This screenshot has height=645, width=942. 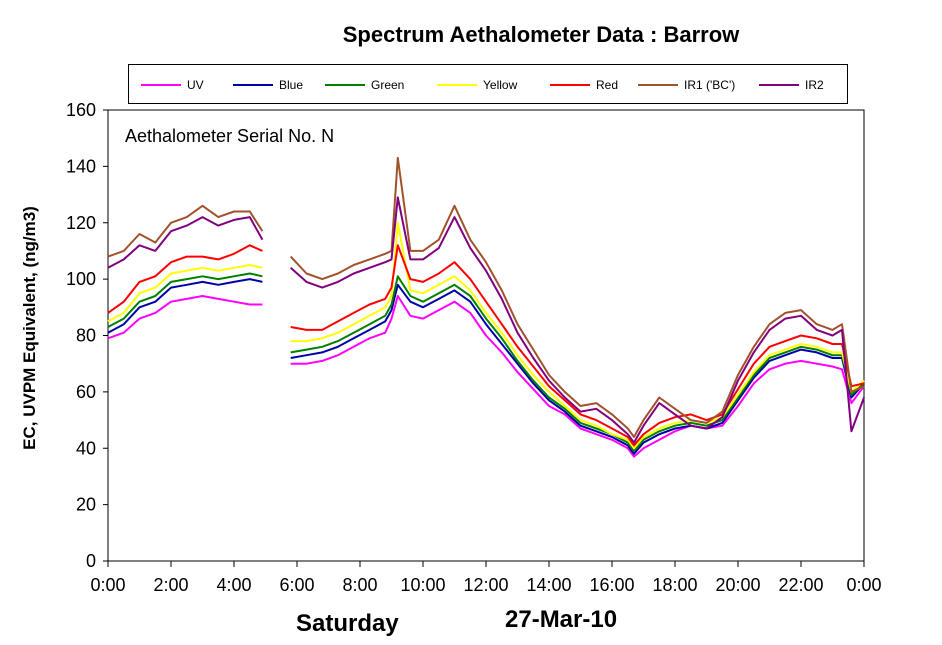 I want to click on legend-item: UV, so click(x=172, y=85).